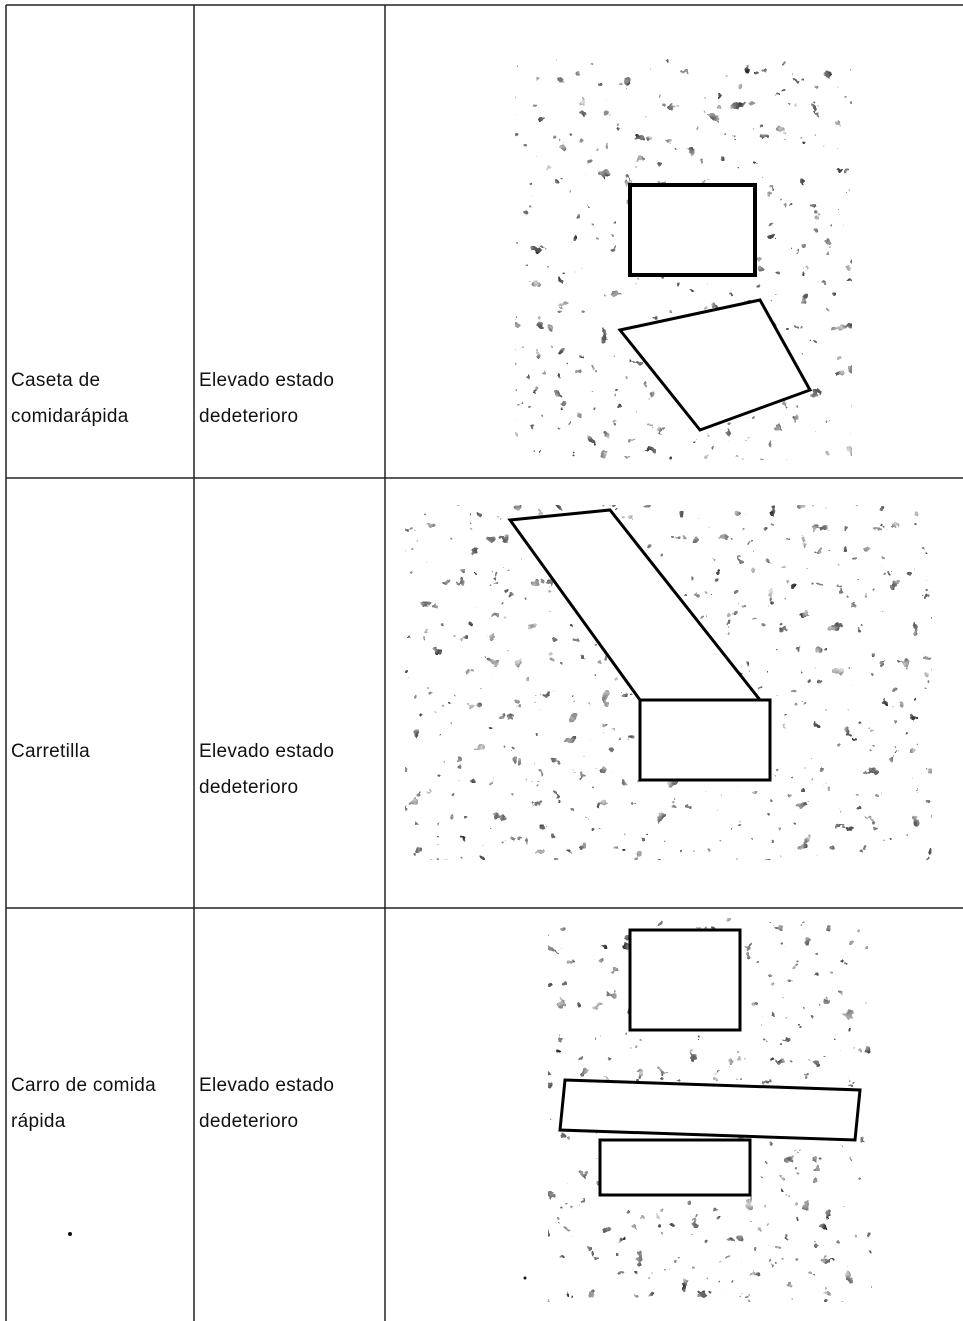 This screenshot has width=963, height=1321. What do you see at coordinates (56, 380) in the screenshot?
I see `item-name: Caseta de` at bounding box center [56, 380].